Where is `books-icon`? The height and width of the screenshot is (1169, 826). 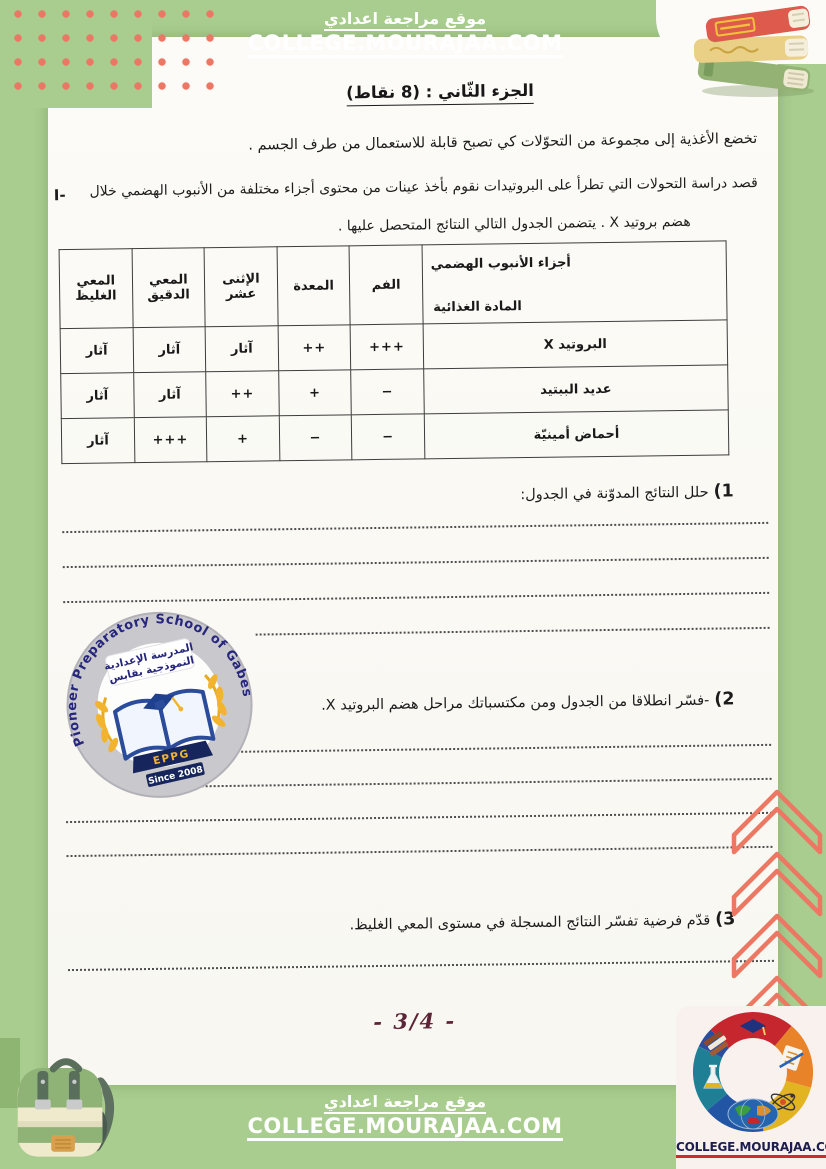 books-icon is located at coordinates (716, 1044).